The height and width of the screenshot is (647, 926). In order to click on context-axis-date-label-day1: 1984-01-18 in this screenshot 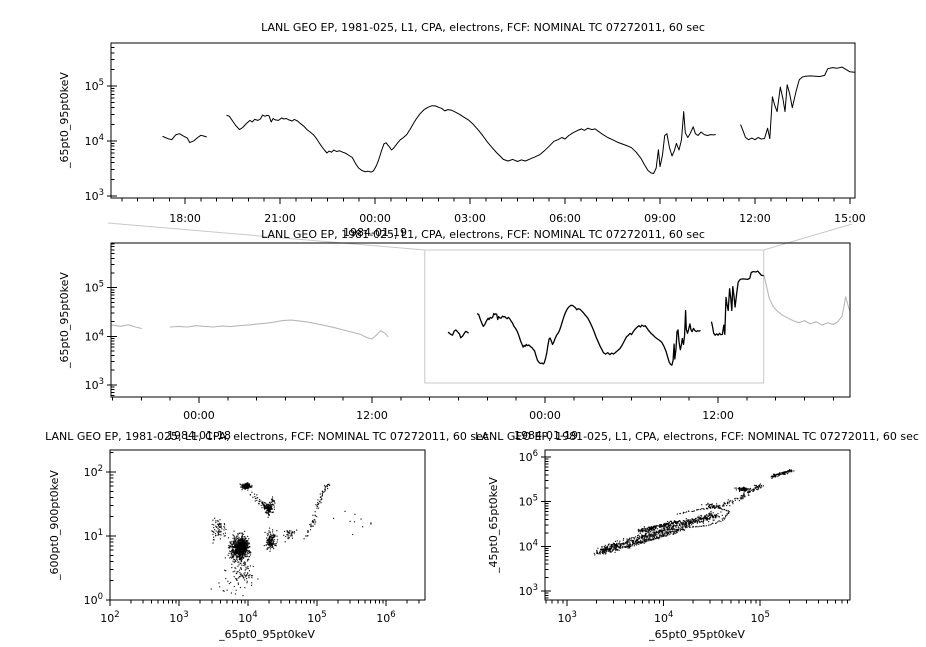, I will do `click(199, 435)`.